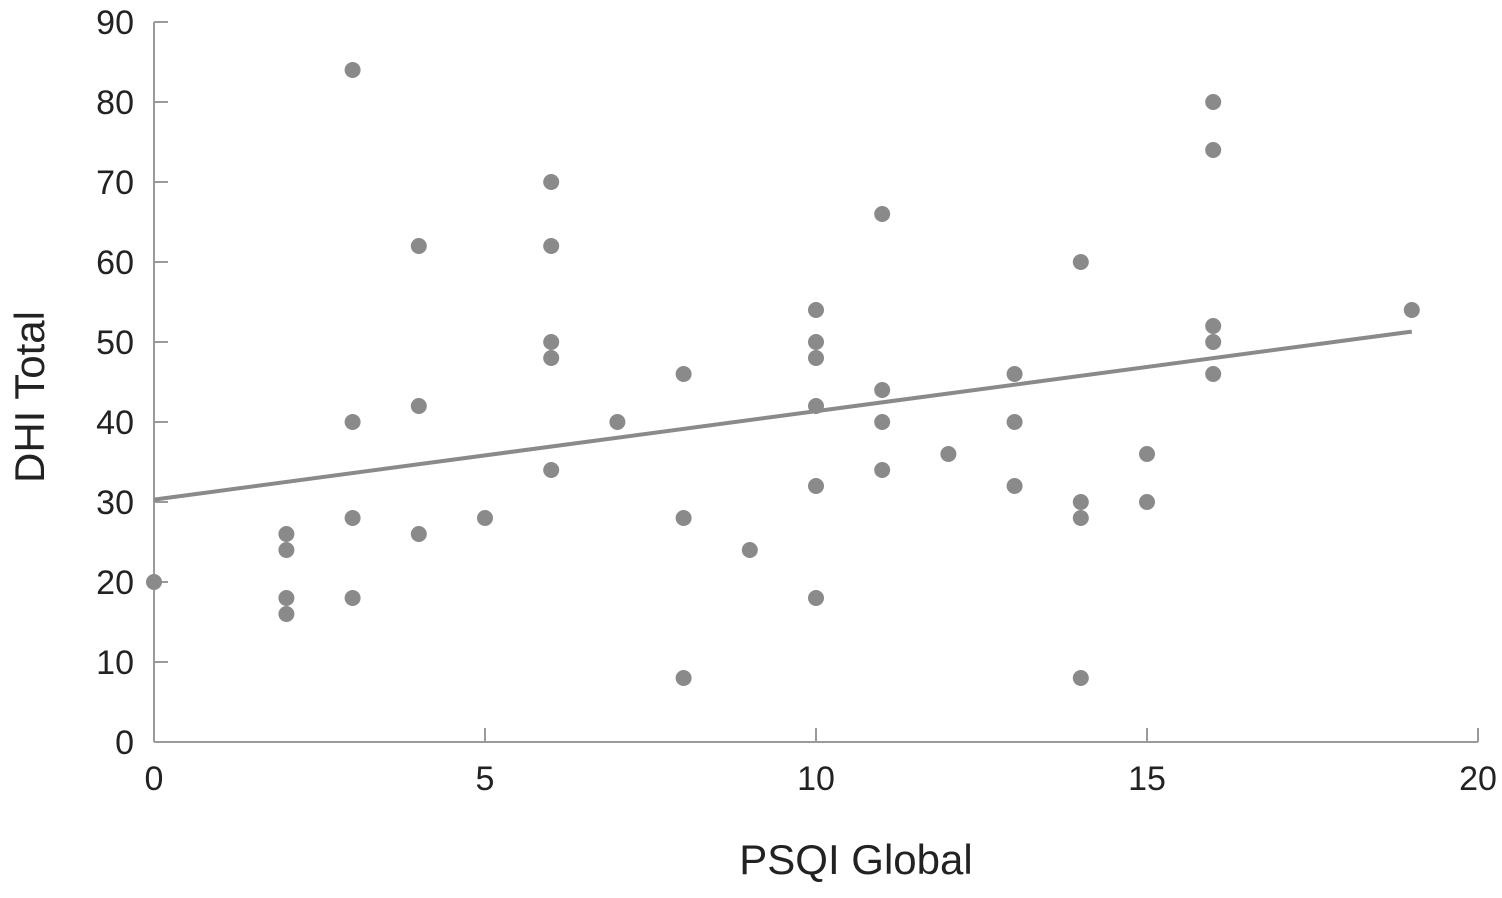 The width and height of the screenshot is (1502, 898). I want to click on y-tick-label: 40, so click(115, 423).